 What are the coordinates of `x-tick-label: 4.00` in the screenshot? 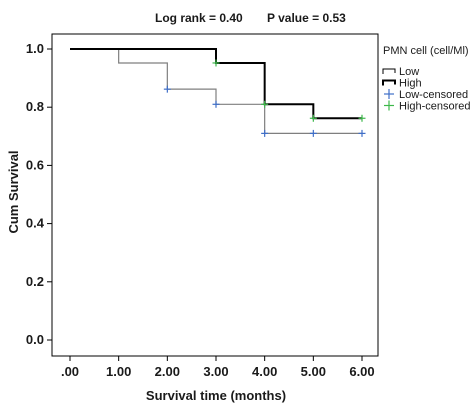 It's located at (264, 371).